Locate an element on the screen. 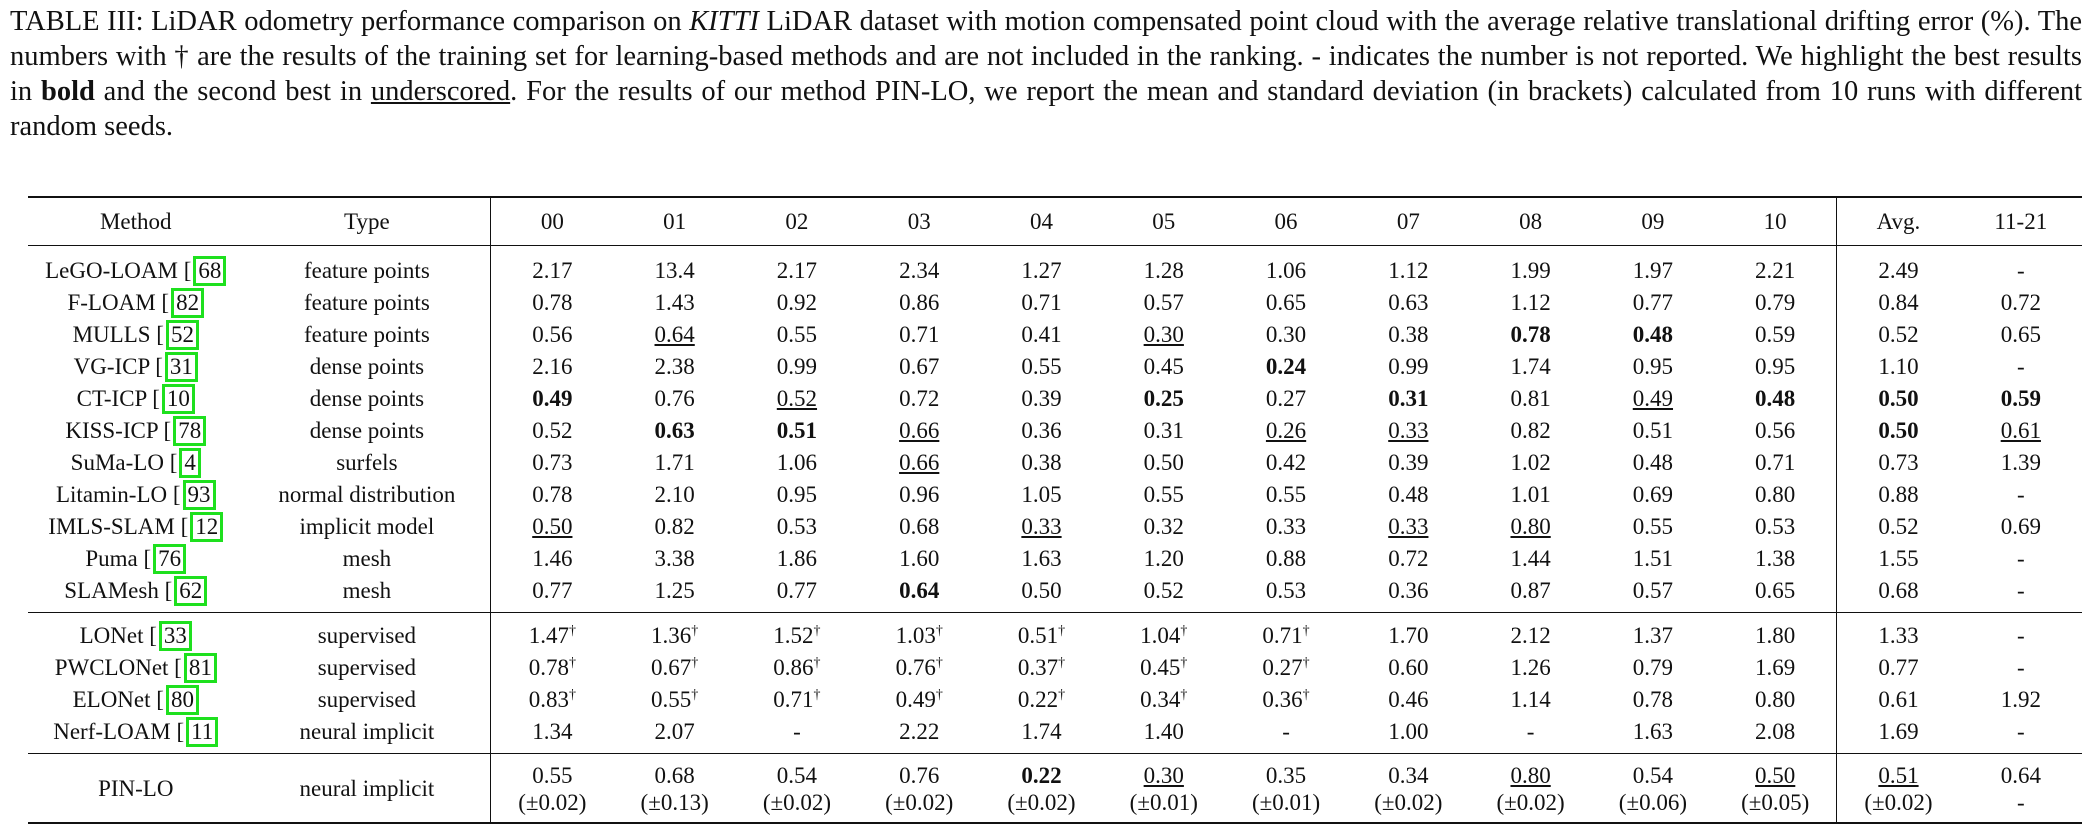 Image resolution: width=2091 pixels, height=824 pixels. seq-00-cell: 2.17 is located at coordinates (552, 265).